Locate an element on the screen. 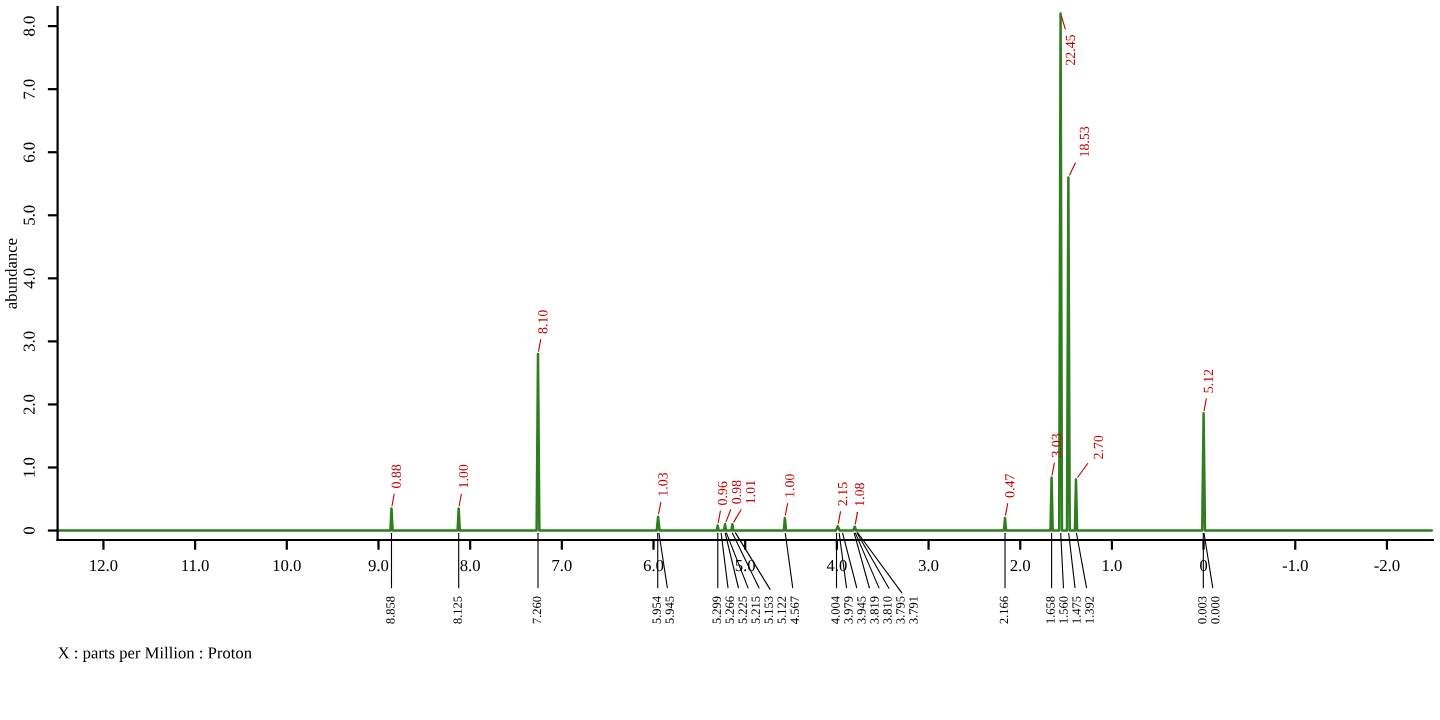  x-tick-label: 3.0 is located at coordinates (928, 565).